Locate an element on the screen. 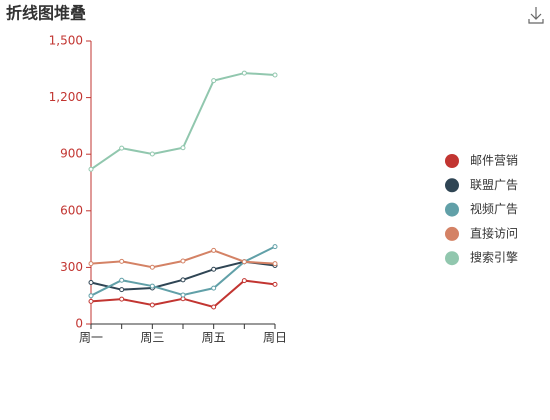 Image resolution: width=550 pixels, height=420 pixels. y-tick-label: 1,200 is located at coordinates (66, 97).